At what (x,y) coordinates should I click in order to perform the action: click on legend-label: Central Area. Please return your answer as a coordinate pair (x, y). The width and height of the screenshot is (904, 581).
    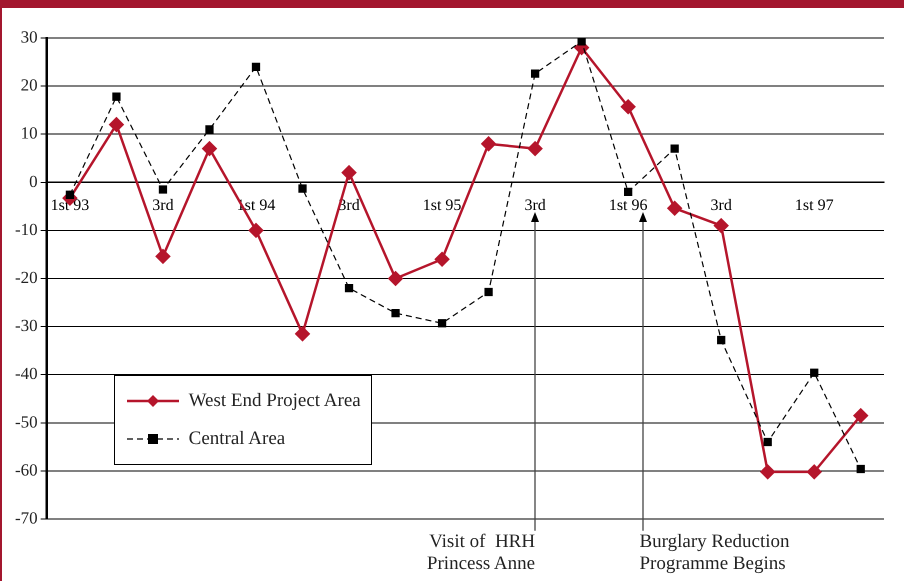
    Looking at the image, I should click on (237, 439).